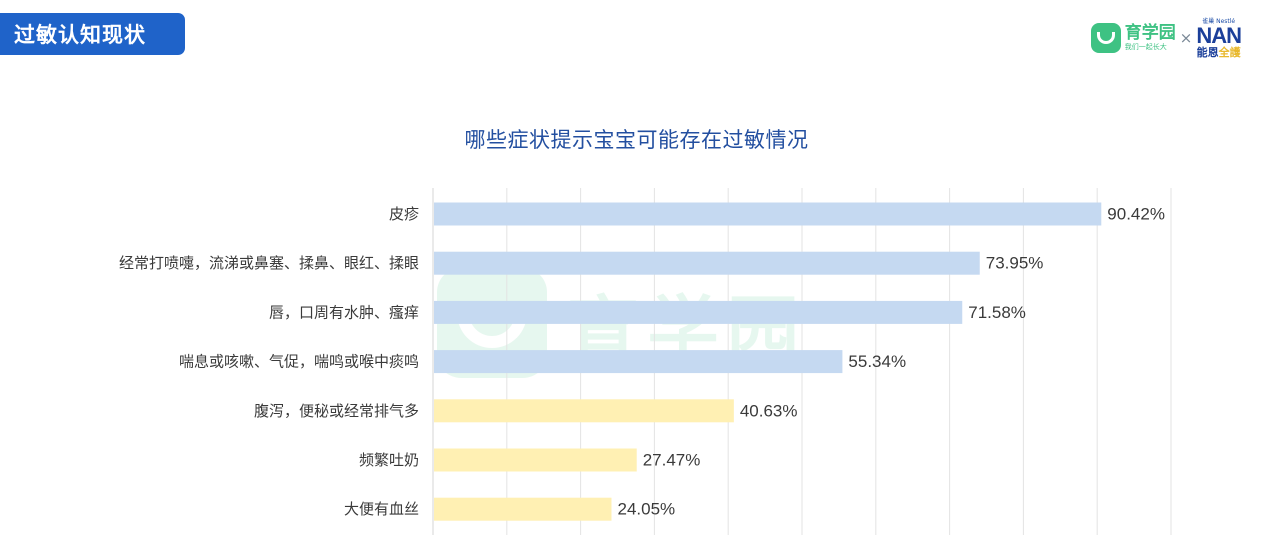 The image size is (1273, 559). I want to click on data-label: 90.42%, so click(1136, 214).